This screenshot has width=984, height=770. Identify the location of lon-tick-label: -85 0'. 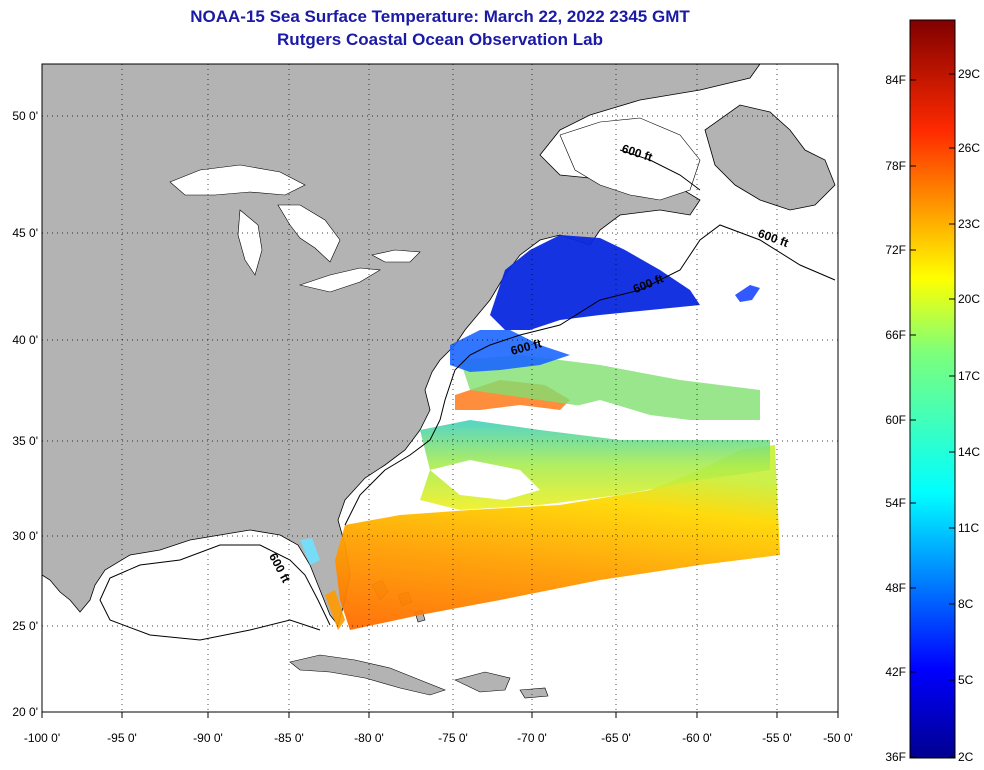
(289, 738).